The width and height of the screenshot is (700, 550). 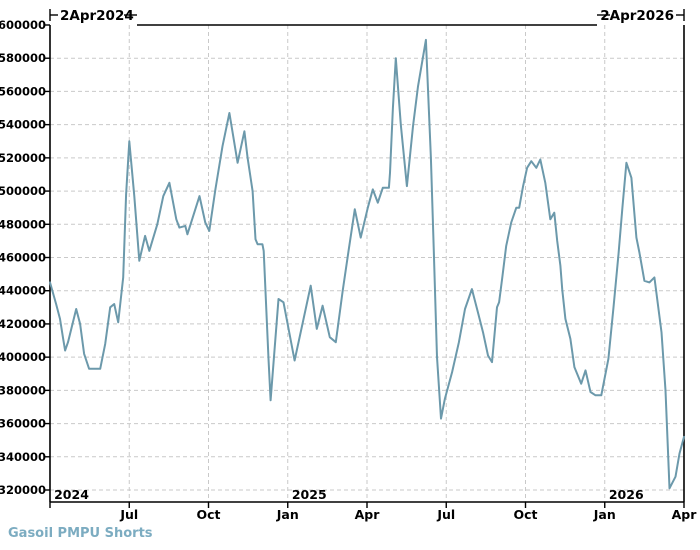 What do you see at coordinates (80, 533) in the screenshot?
I see `series-title: Gasoil PMPU Shorts` at bounding box center [80, 533].